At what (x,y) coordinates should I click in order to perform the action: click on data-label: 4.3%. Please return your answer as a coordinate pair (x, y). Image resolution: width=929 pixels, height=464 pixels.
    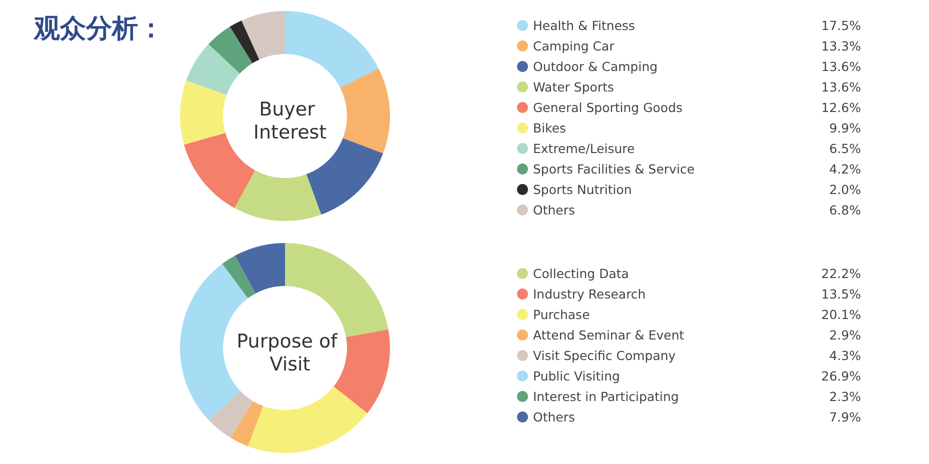
    Looking at the image, I should click on (845, 355).